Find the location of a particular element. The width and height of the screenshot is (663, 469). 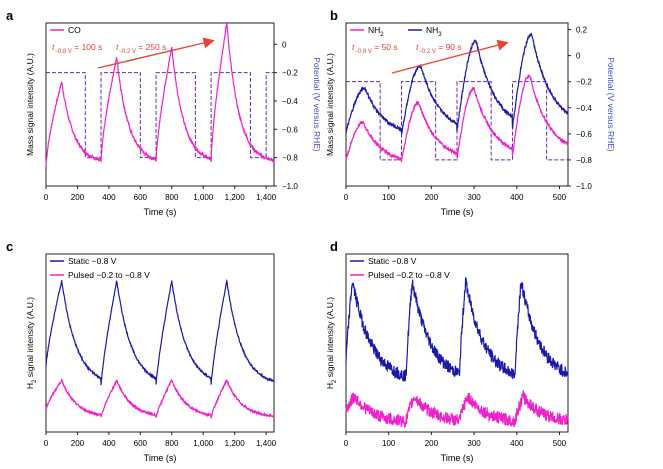

series-line-co is located at coordinates (160, 95).